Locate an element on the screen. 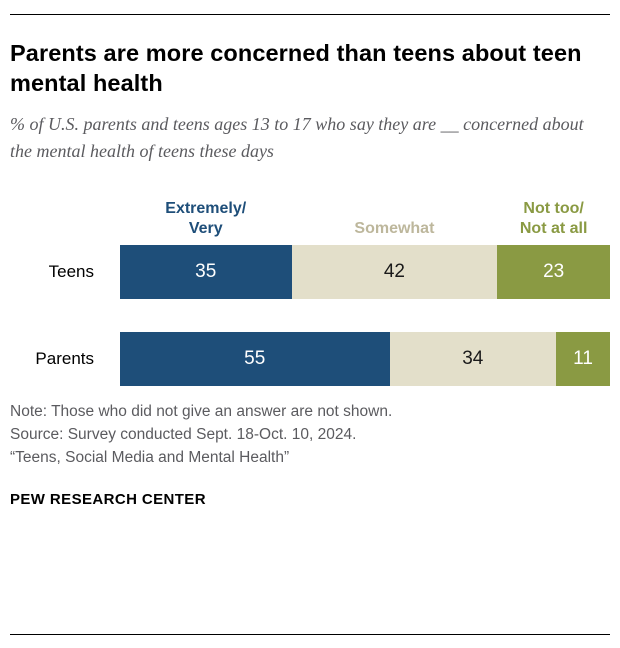 This screenshot has height=648, width=620. bar-value-label: 11 is located at coordinates (583, 359).